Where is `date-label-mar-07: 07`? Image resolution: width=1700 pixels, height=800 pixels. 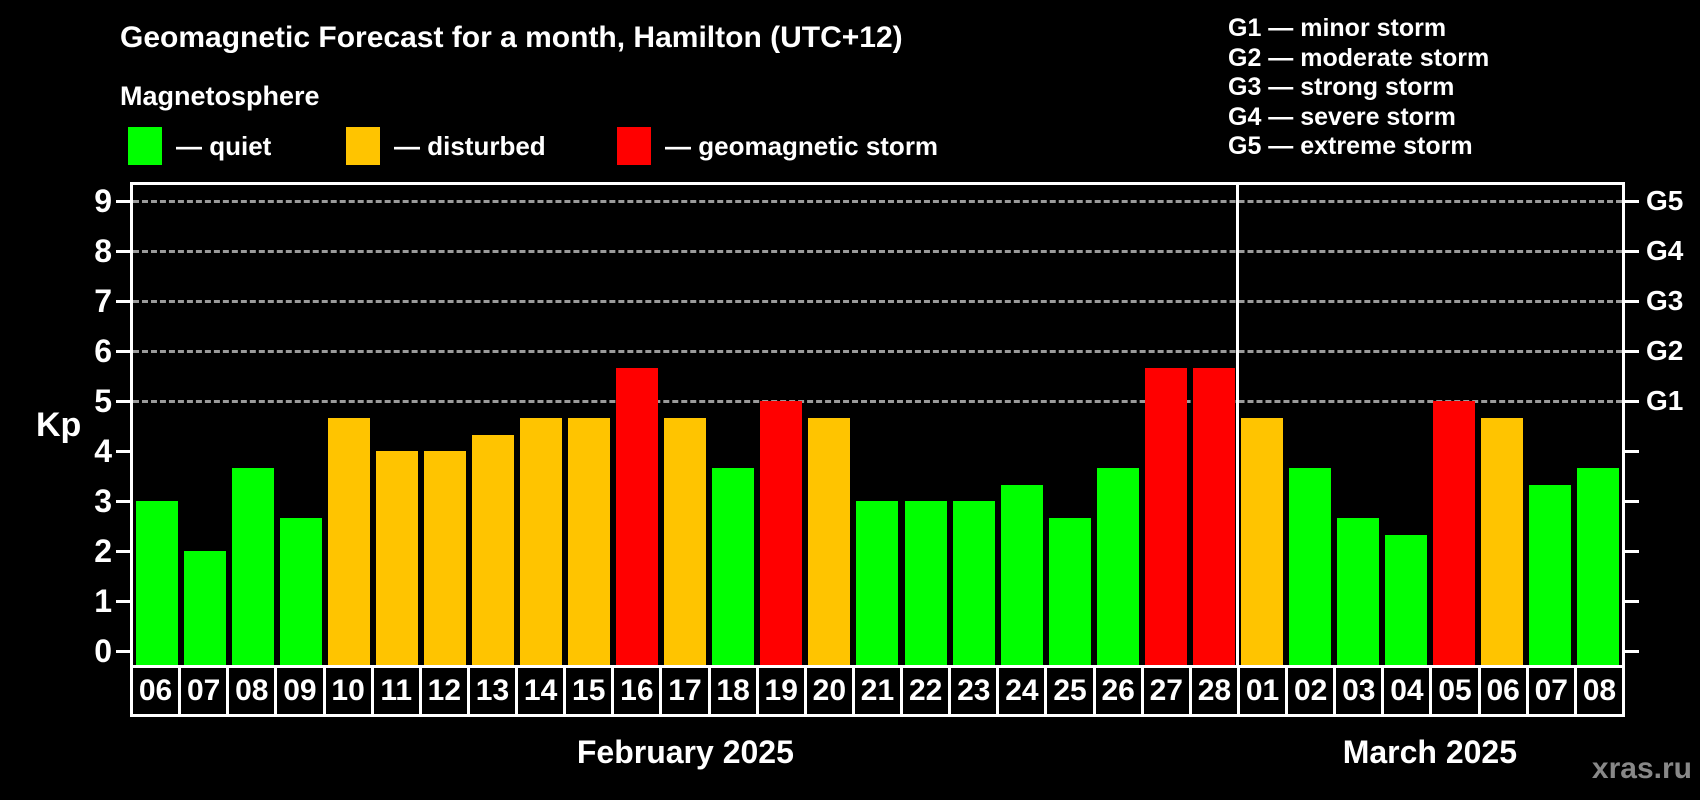
date-label-mar-07: 07 is located at coordinates (1551, 691).